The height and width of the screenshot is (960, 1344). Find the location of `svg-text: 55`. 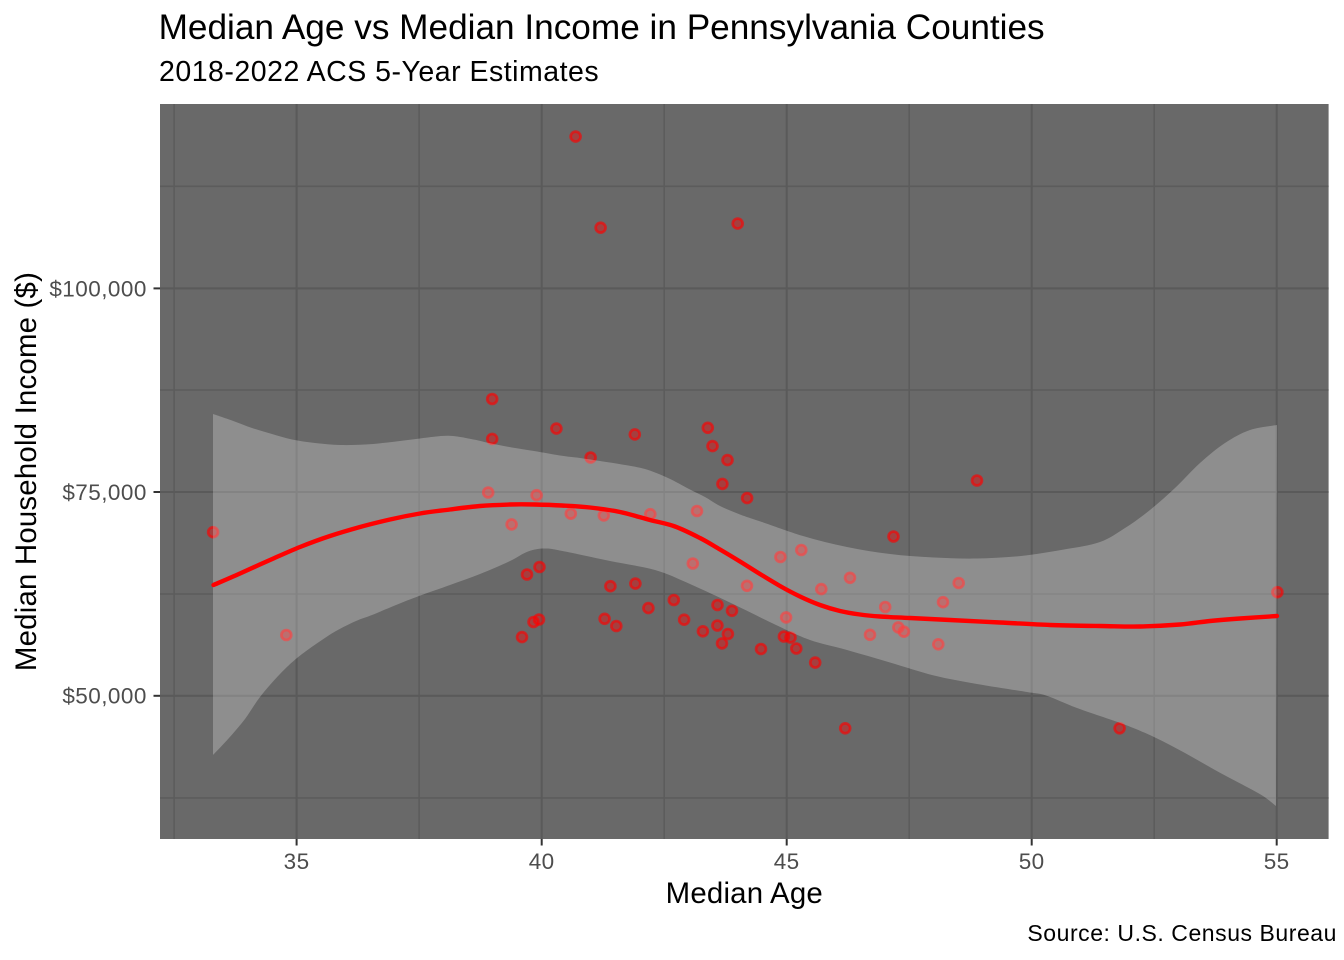

svg-text: 55 is located at coordinates (1277, 861).